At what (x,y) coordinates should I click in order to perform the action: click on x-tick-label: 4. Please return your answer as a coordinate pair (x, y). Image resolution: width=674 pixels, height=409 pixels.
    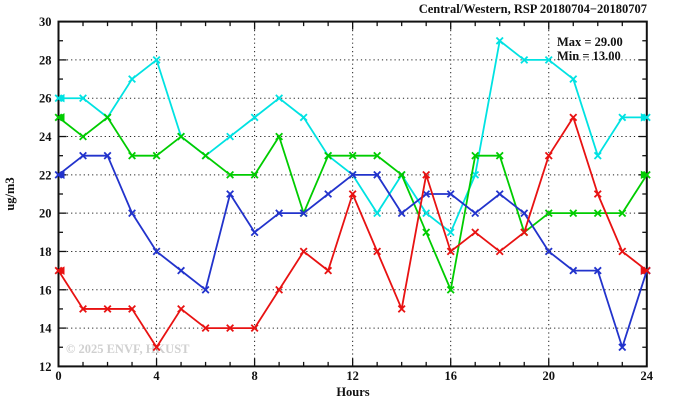
    Looking at the image, I should click on (156, 376).